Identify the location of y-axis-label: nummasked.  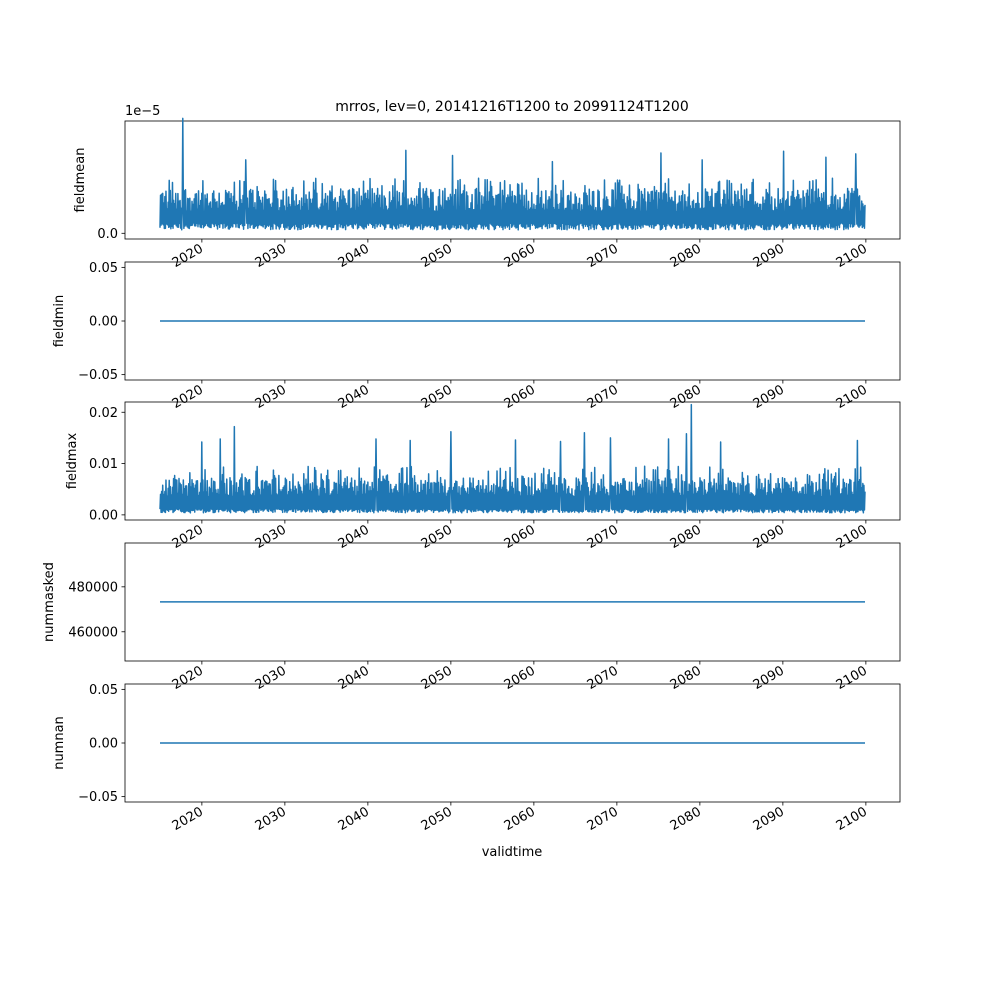
(49, 602).